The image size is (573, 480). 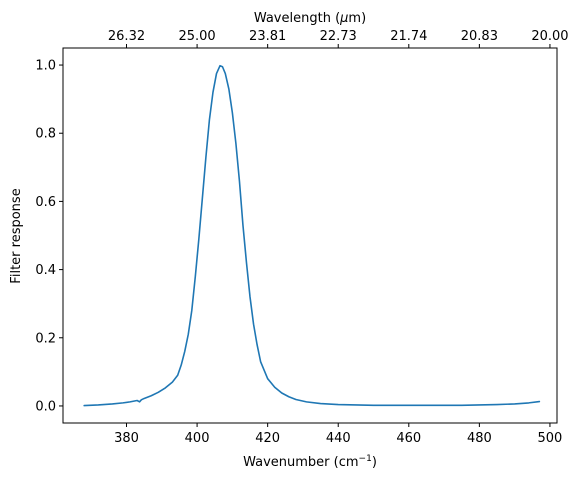 What do you see at coordinates (45, 202) in the screenshot?
I see `y-tick-label: 0.6` at bounding box center [45, 202].